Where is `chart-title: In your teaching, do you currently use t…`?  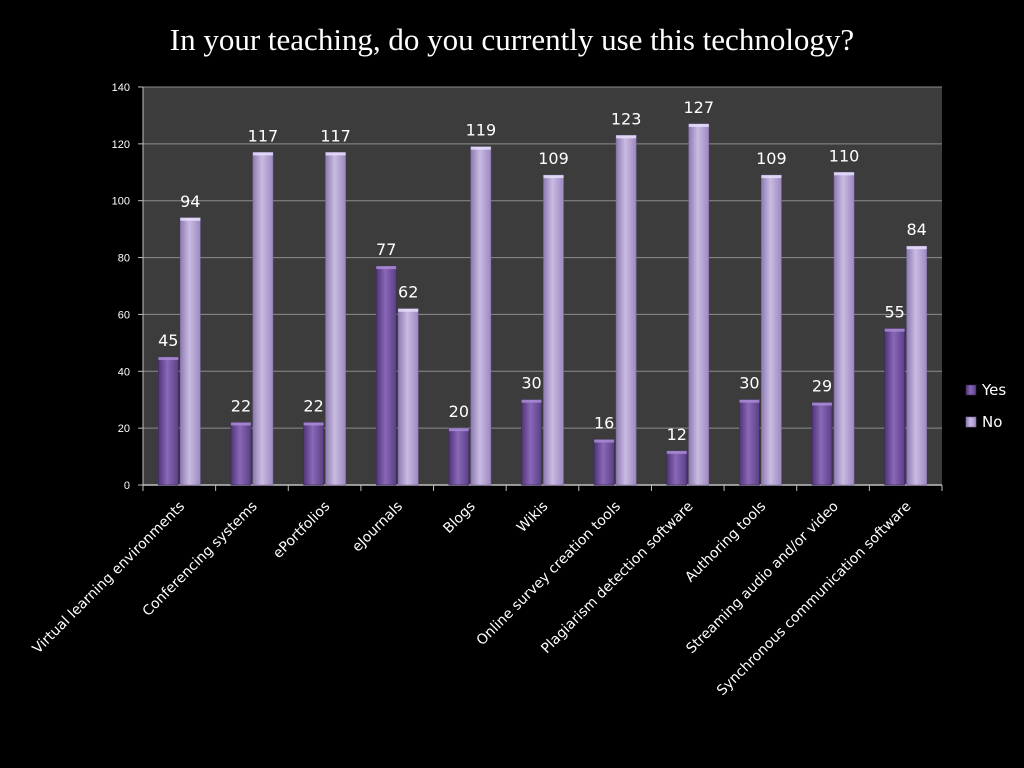
chart-title: In your teaching, do you currently use t… is located at coordinates (512, 39).